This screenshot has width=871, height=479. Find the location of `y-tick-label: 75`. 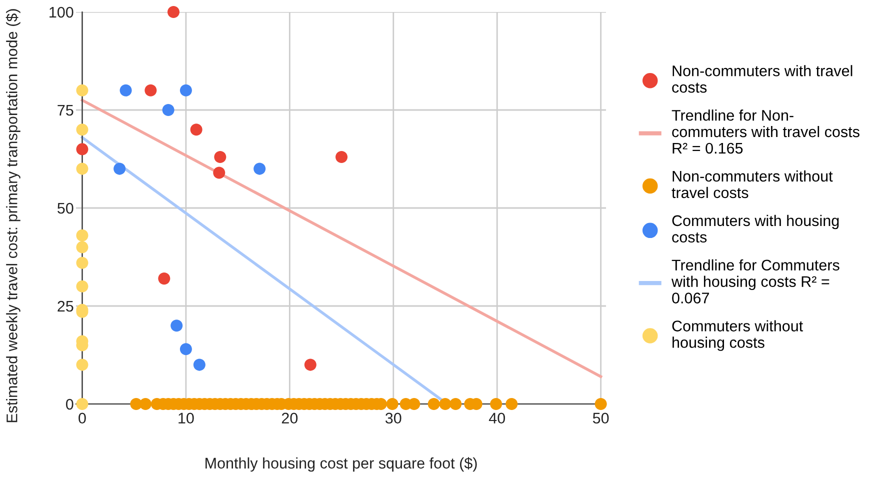

y-tick-label: 75 is located at coordinates (66, 110).